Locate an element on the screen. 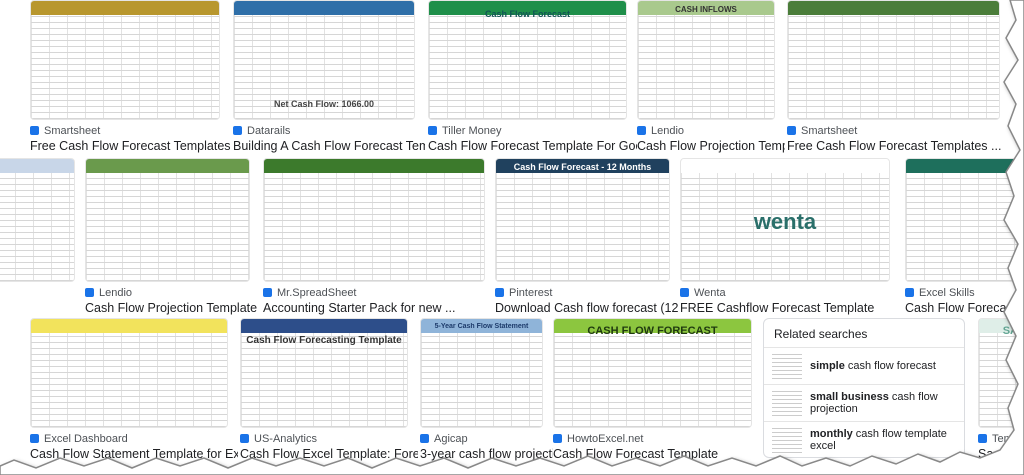 This screenshot has width=1024, height=475. thumbnail-caption: CASH FLOW FORECAST is located at coordinates (652, 331).